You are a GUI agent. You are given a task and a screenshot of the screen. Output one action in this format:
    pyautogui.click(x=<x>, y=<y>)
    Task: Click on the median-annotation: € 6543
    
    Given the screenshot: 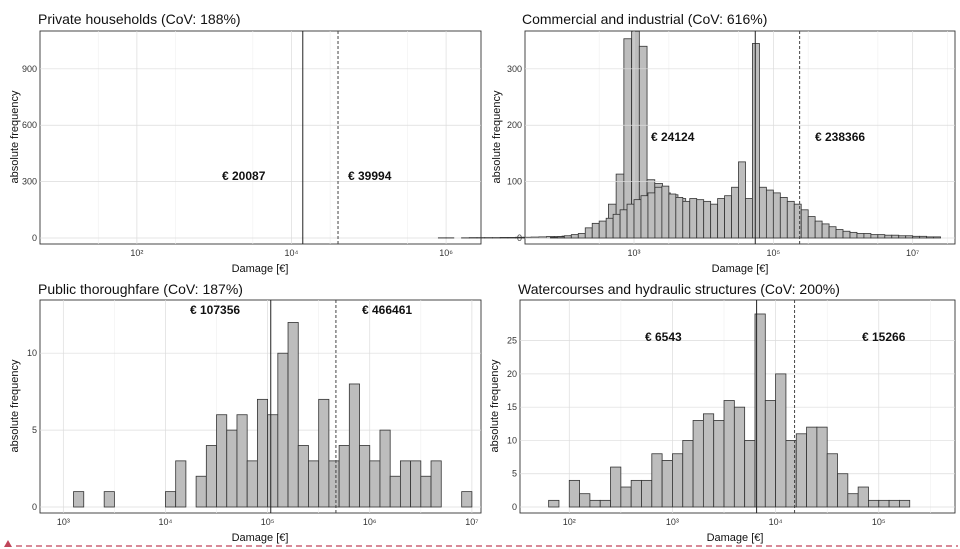 What is the action you would take?
    pyautogui.click(x=663, y=337)
    